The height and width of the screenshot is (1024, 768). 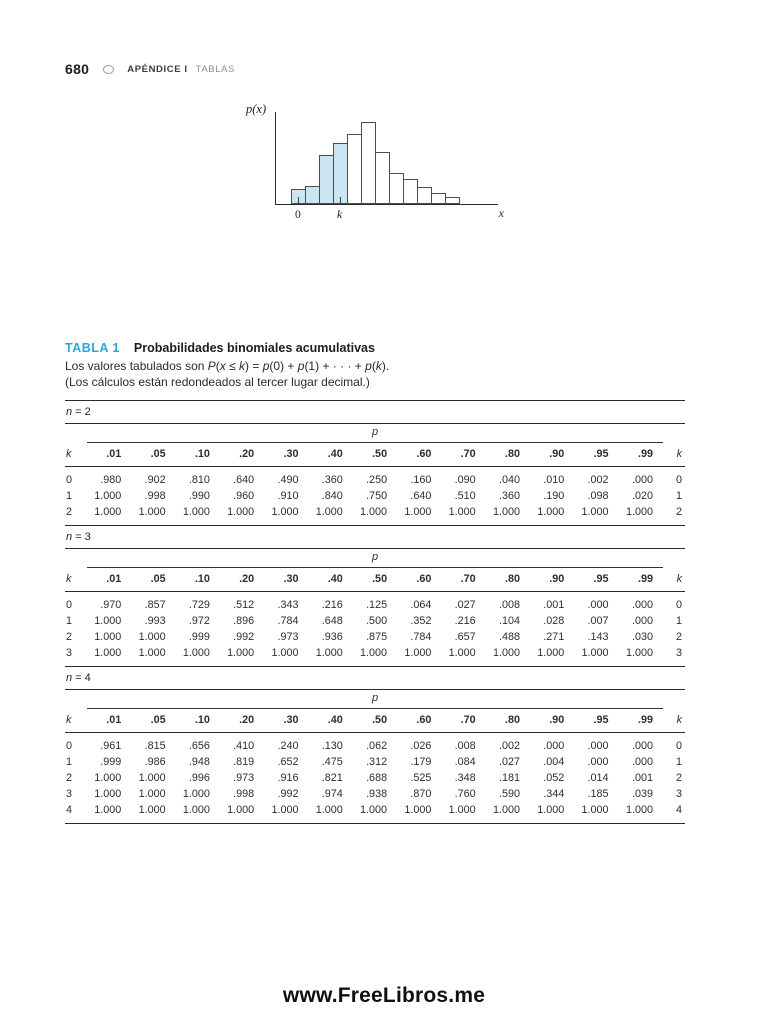 What do you see at coordinates (465, 794) in the screenshot?
I see `probability-cell: .760` at bounding box center [465, 794].